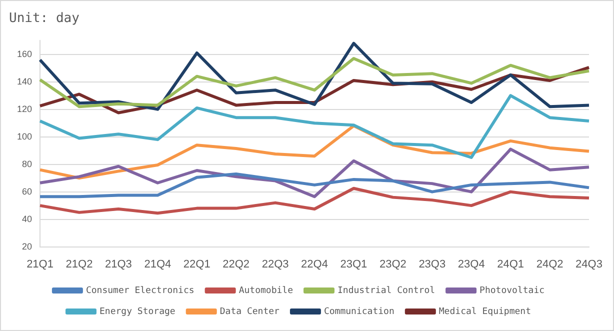 Image resolution: width=614 pixels, height=331 pixels. I want to click on x-tick-label: 23Q4, so click(471, 264).